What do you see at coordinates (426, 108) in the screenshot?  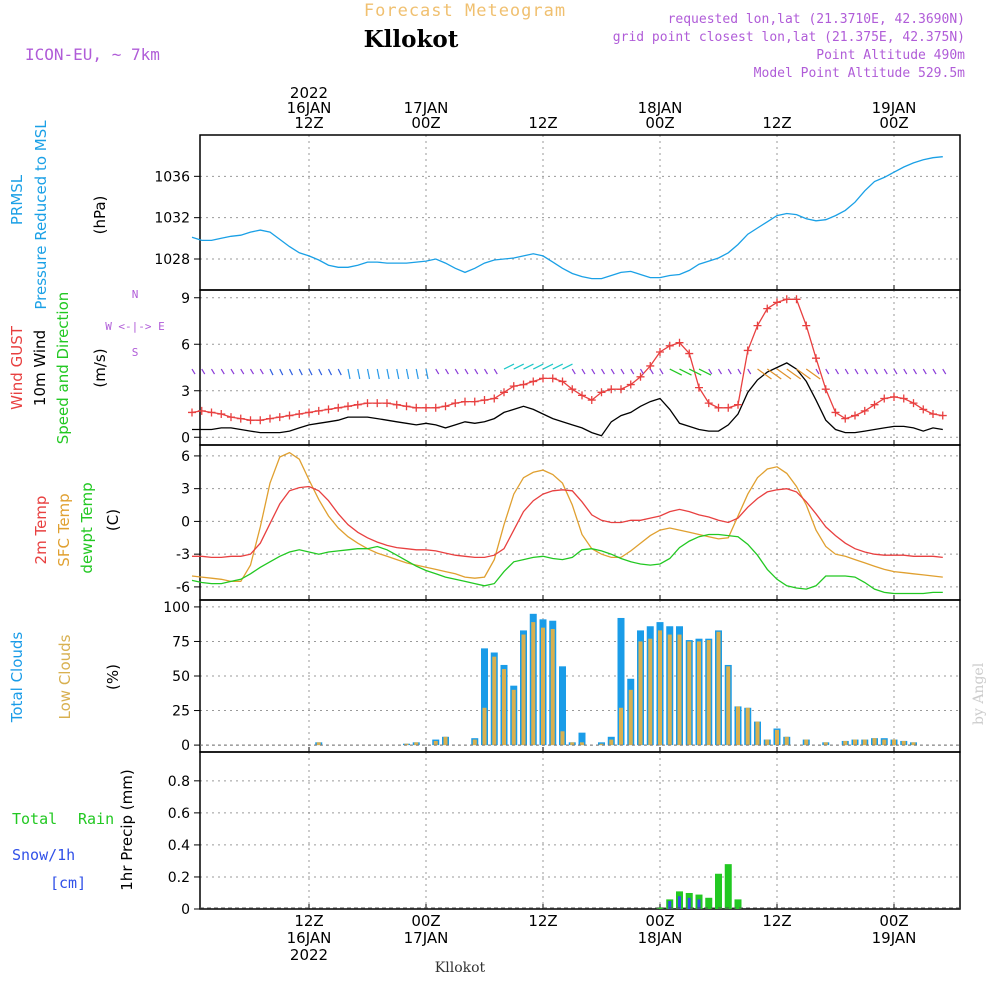 I see `top-time-label: 17JAN` at bounding box center [426, 108].